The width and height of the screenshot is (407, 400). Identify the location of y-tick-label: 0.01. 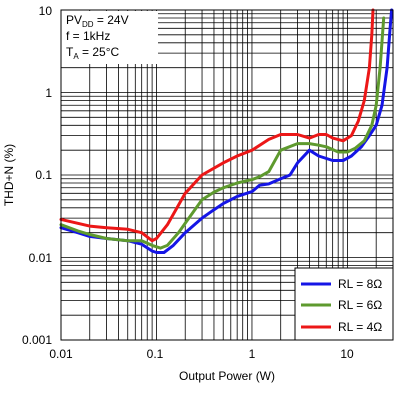
(41, 258).